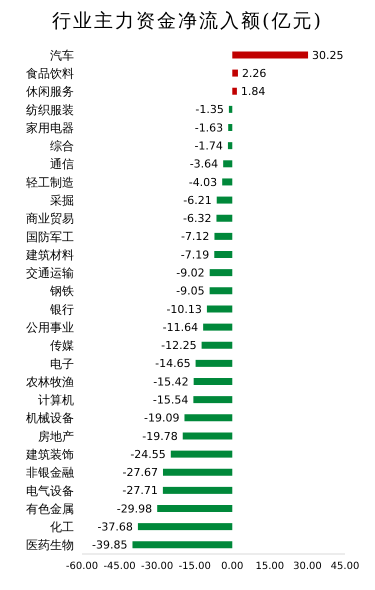  I want to click on y-tick-label: 公用事业, so click(50, 327).